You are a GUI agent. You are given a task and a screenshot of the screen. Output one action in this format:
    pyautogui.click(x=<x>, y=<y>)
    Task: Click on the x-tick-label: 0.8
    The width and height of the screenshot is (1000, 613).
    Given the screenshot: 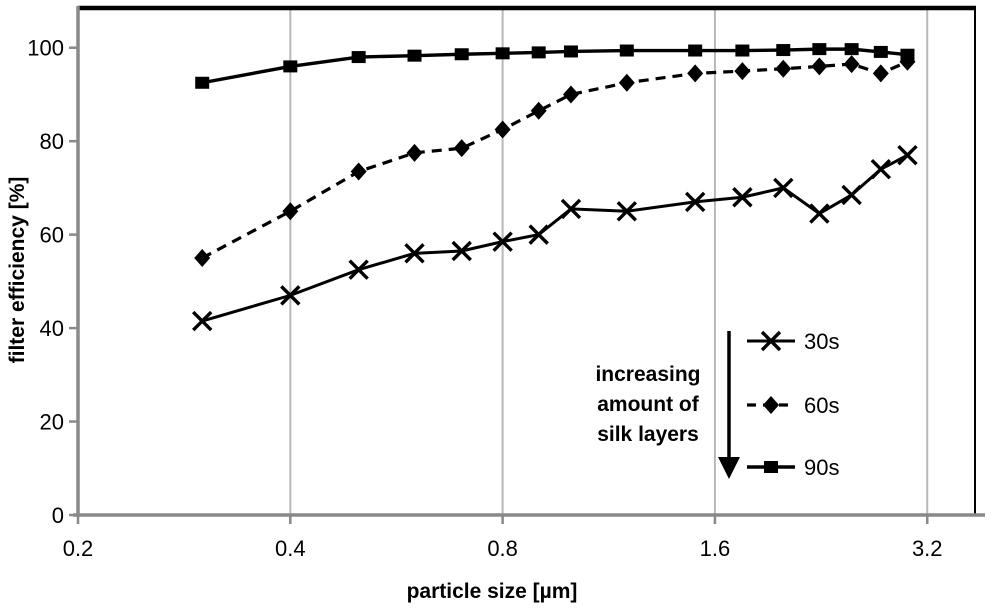 What is the action you would take?
    pyautogui.click(x=502, y=548)
    